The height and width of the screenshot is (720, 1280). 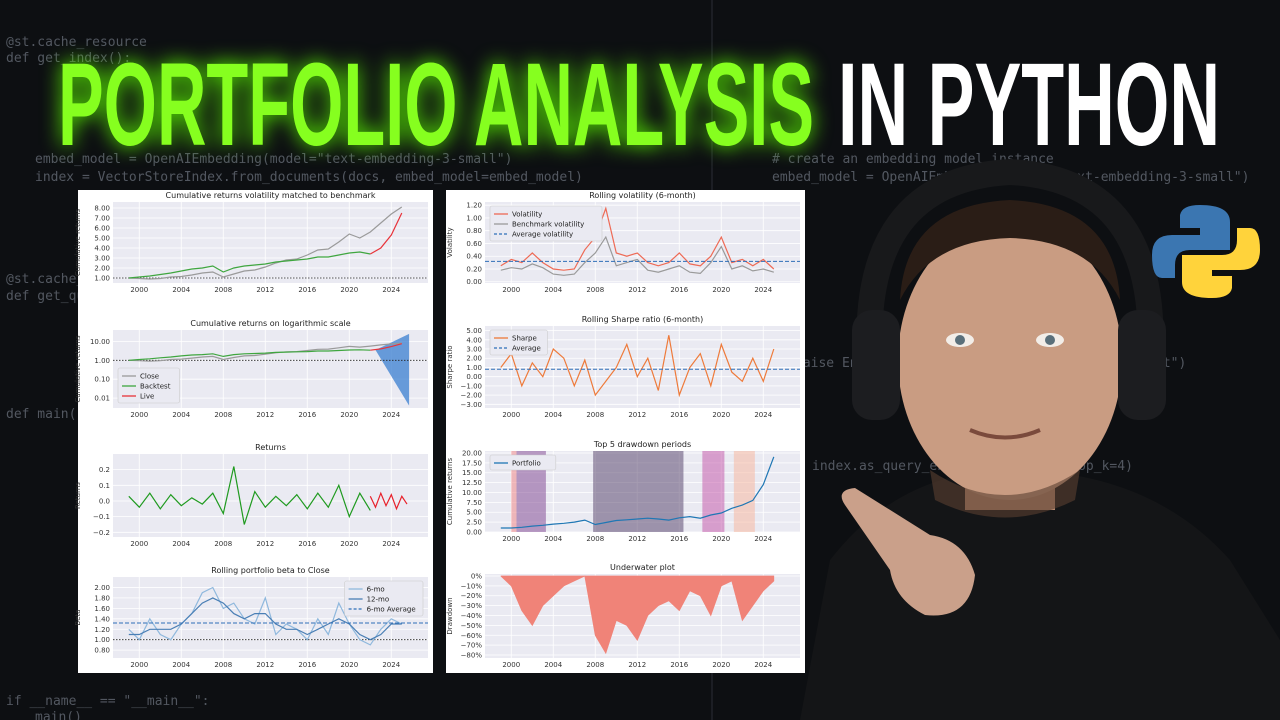 I want to click on y-tick-label: 0.01, so click(x=102, y=399).